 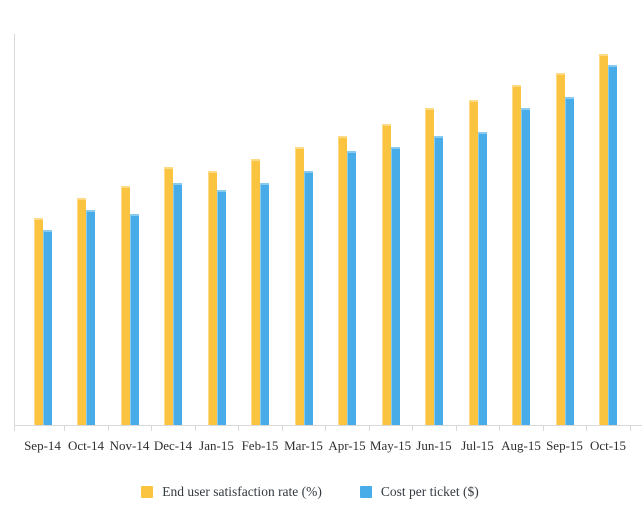 What do you see at coordinates (86, 445) in the screenshot?
I see `x-axis-label: Oct-14` at bounding box center [86, 445].